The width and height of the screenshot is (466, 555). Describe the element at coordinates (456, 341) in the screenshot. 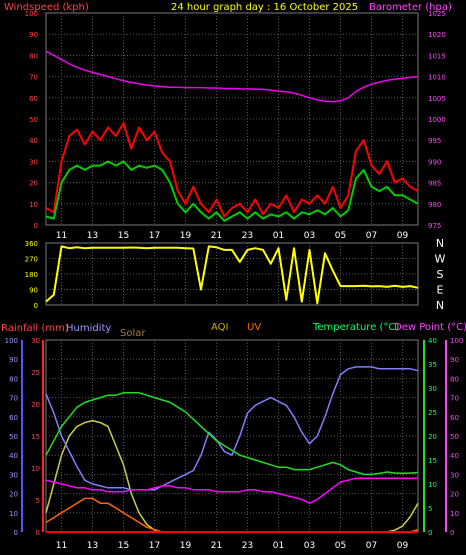

I see `dew-y-tick: 100` at that location.